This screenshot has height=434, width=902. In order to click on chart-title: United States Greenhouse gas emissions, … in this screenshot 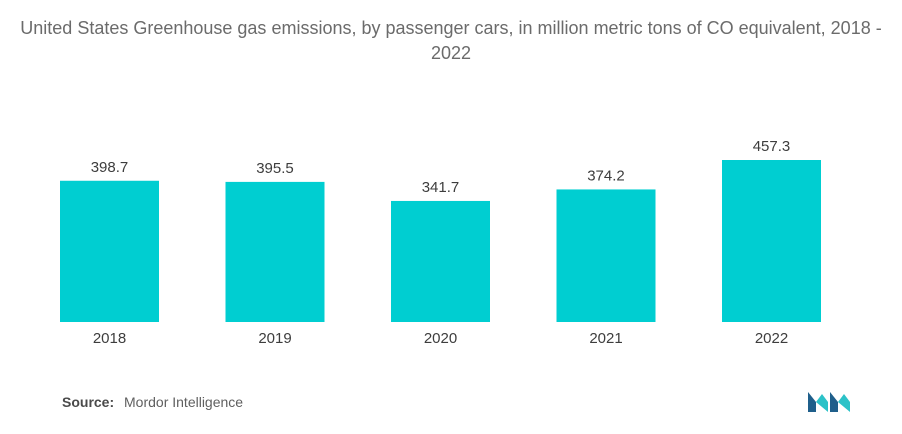, I will do `click(451, 40)`.